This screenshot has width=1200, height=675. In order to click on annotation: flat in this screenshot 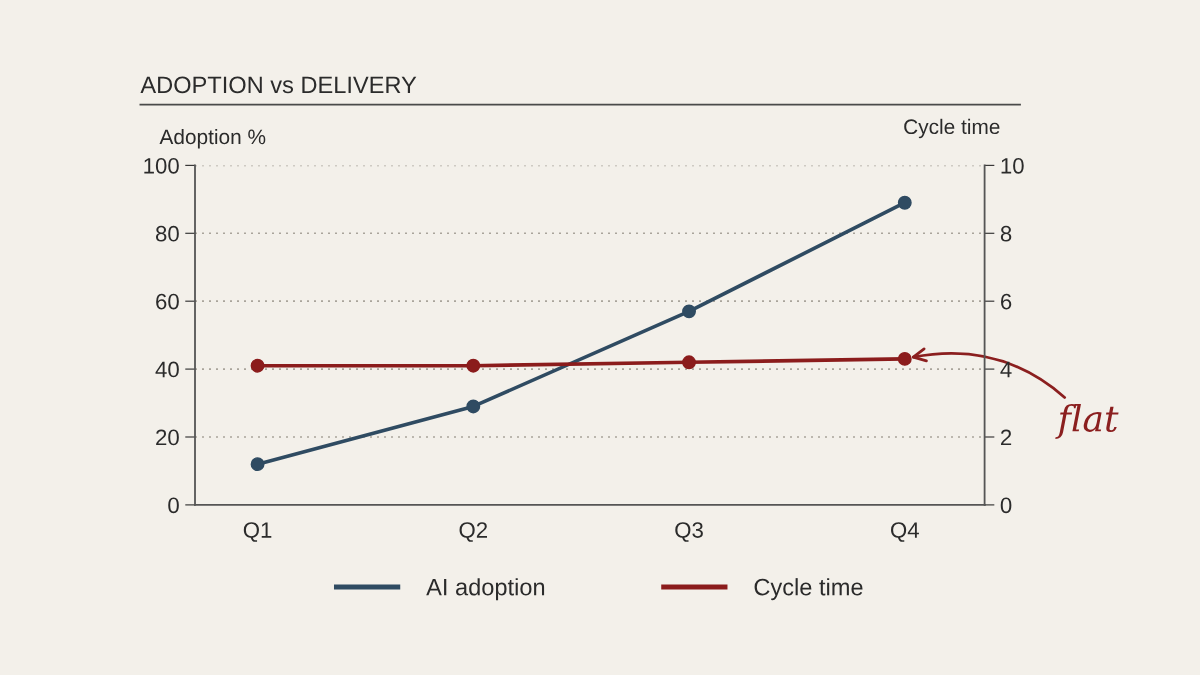, I will do `click(1087, 421)`.